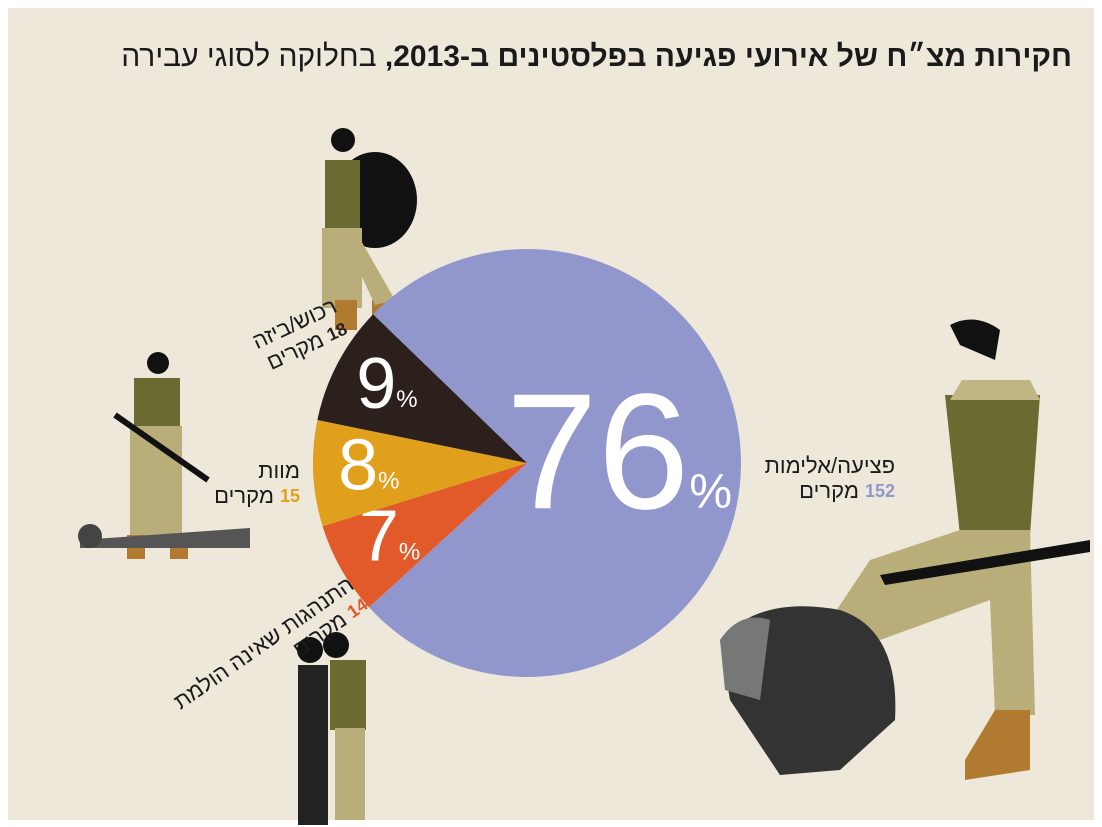  I want to click on value-label: 76%, so click(619, 451).